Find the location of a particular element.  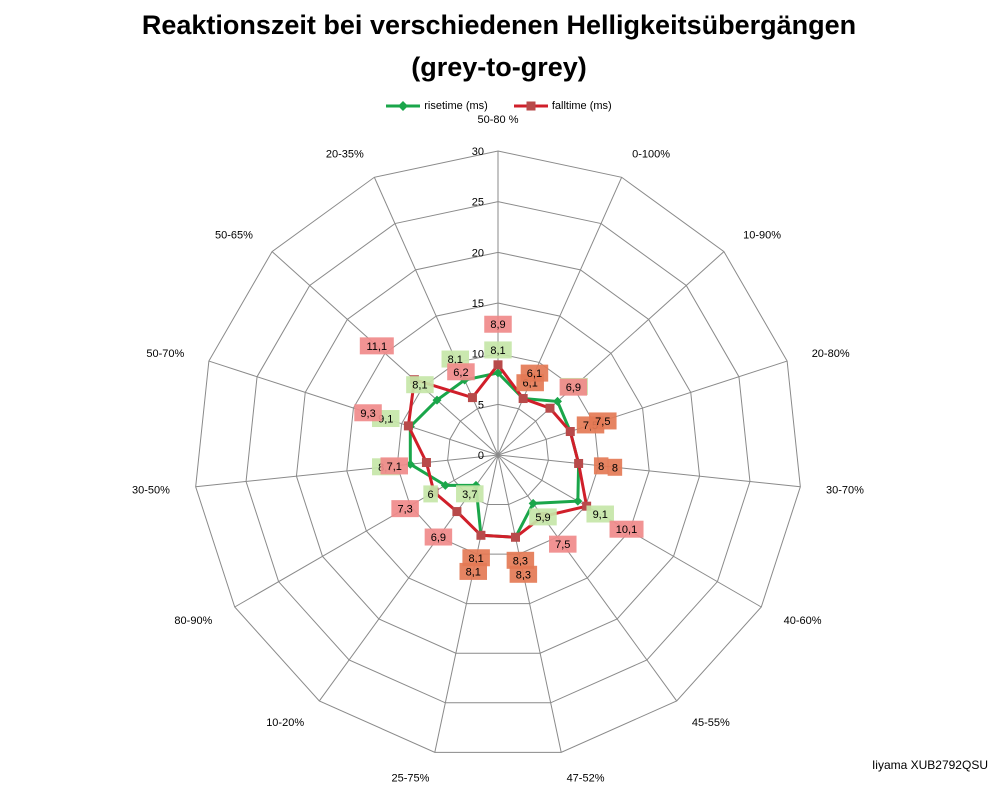

falltime-data-label: 8 is located at coordinates (615, 468).